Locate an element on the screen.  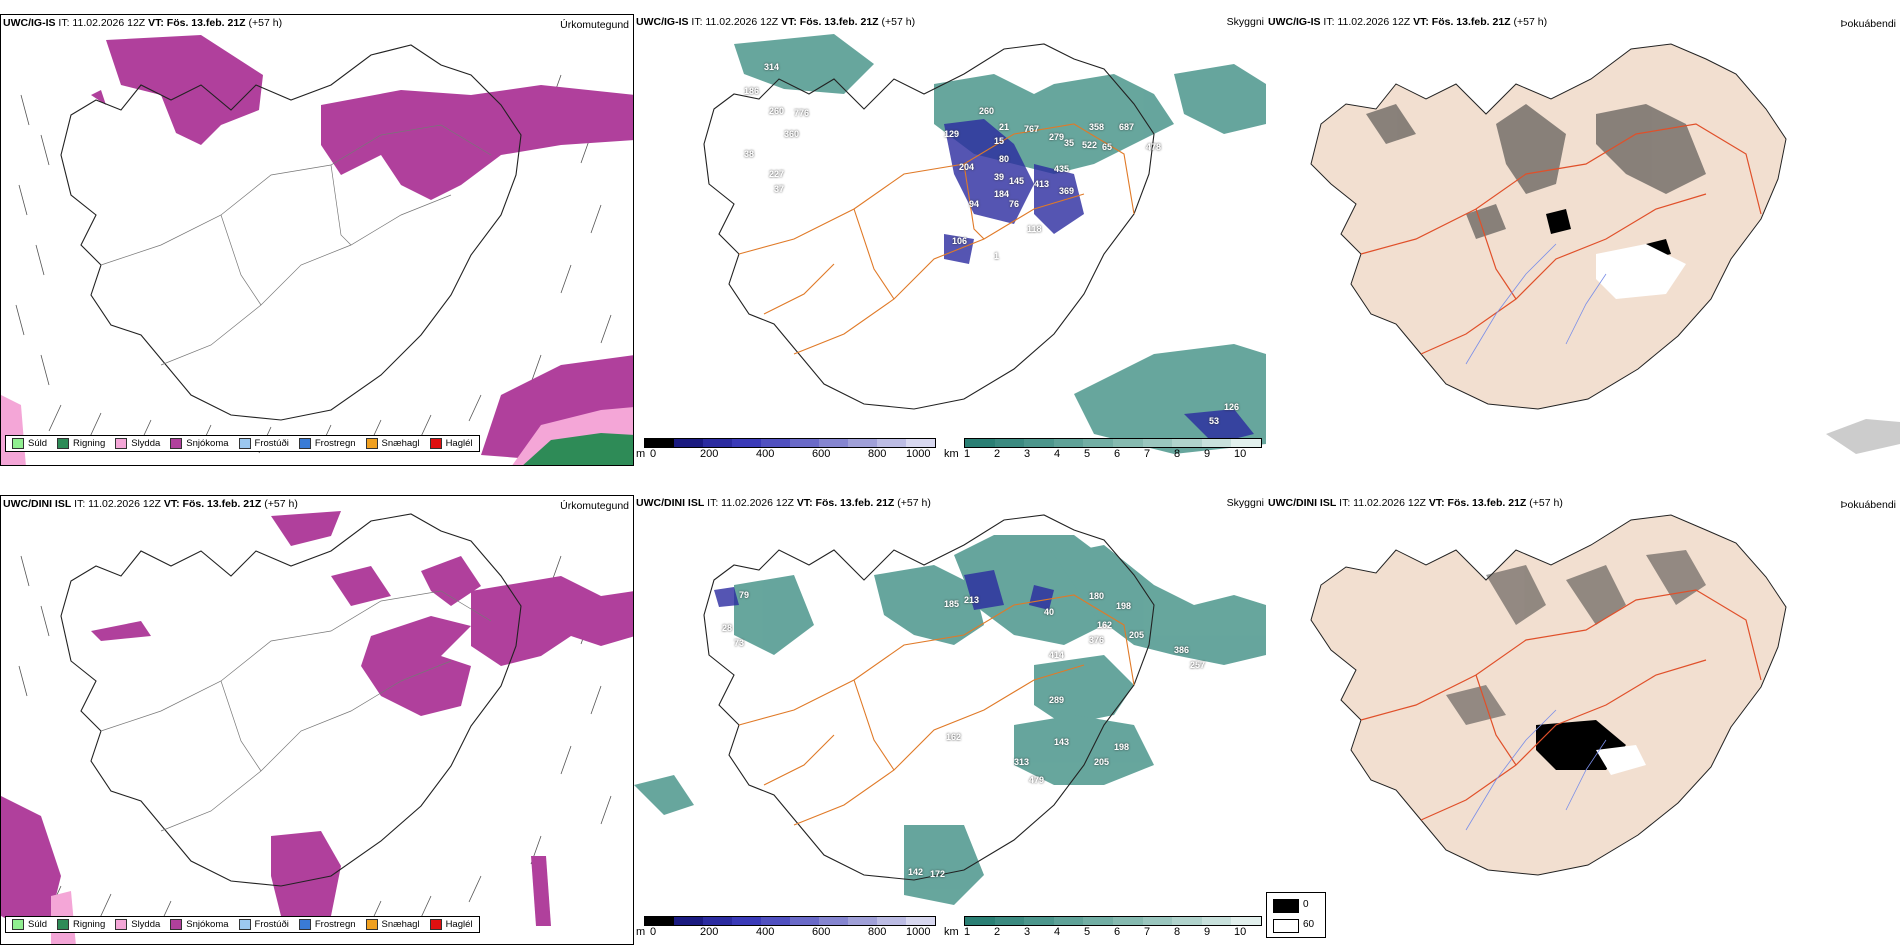
cloud-base-label: 205 is located at coordinates (1102, 762).